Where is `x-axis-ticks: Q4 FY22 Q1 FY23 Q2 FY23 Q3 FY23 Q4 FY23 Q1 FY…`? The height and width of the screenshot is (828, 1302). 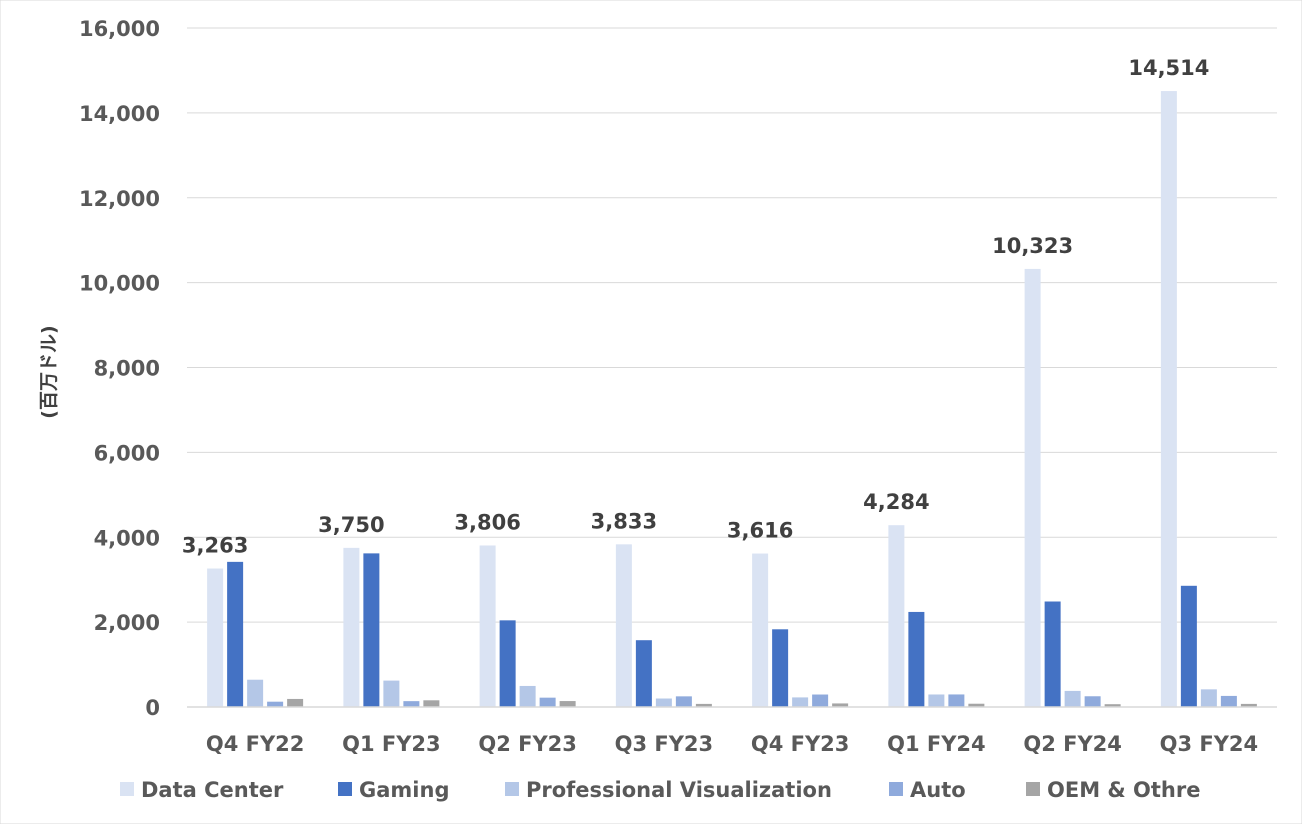 x-axis-ticks: Q4 FY22 Q1 FY23 Q2 FY23 Q3 FY23 Q4 FY23 Q1 FY… is located at coordinates (732, 744).